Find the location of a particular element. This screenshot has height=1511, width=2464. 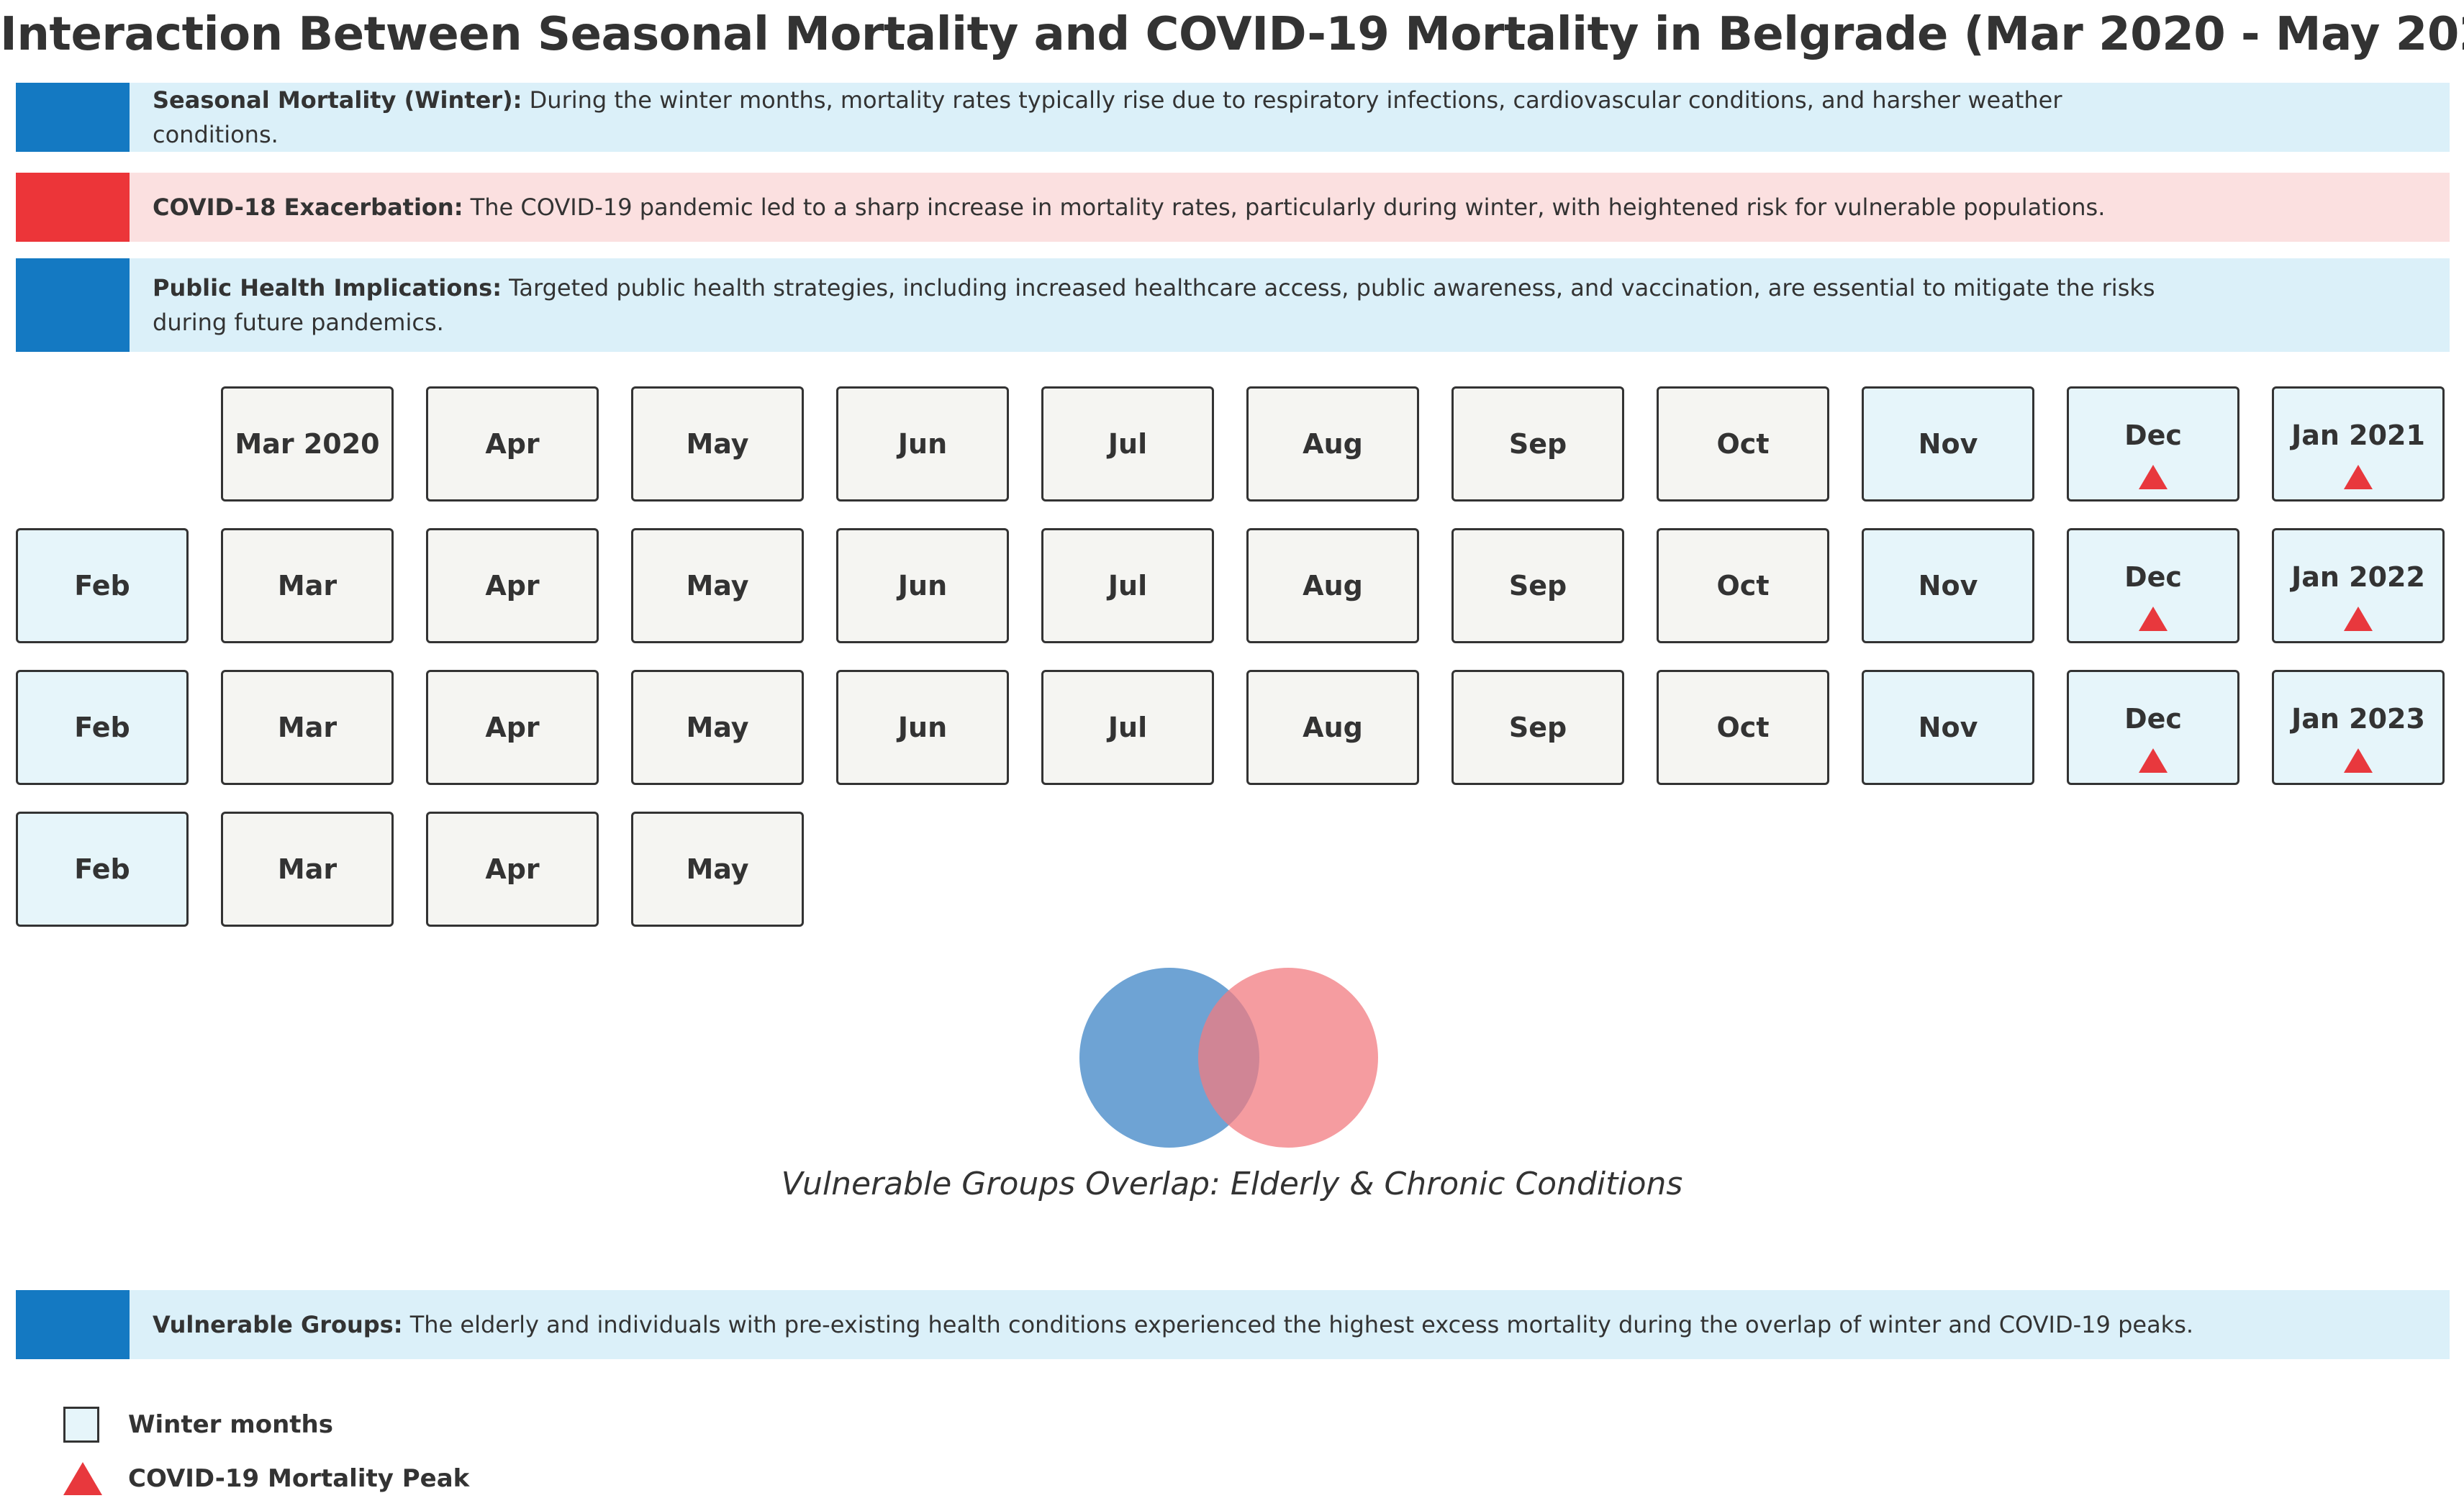

month-cell: Jan 2021 is located at coordinates (2358, 444).